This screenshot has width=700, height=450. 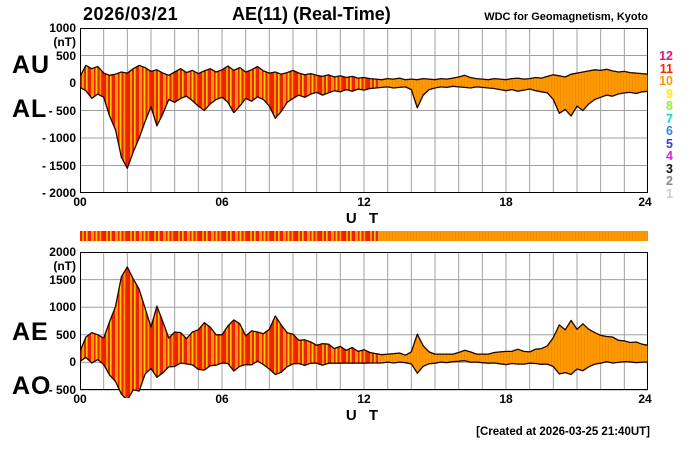 I want to click on station-count-bar, so click(x=364, y=236).